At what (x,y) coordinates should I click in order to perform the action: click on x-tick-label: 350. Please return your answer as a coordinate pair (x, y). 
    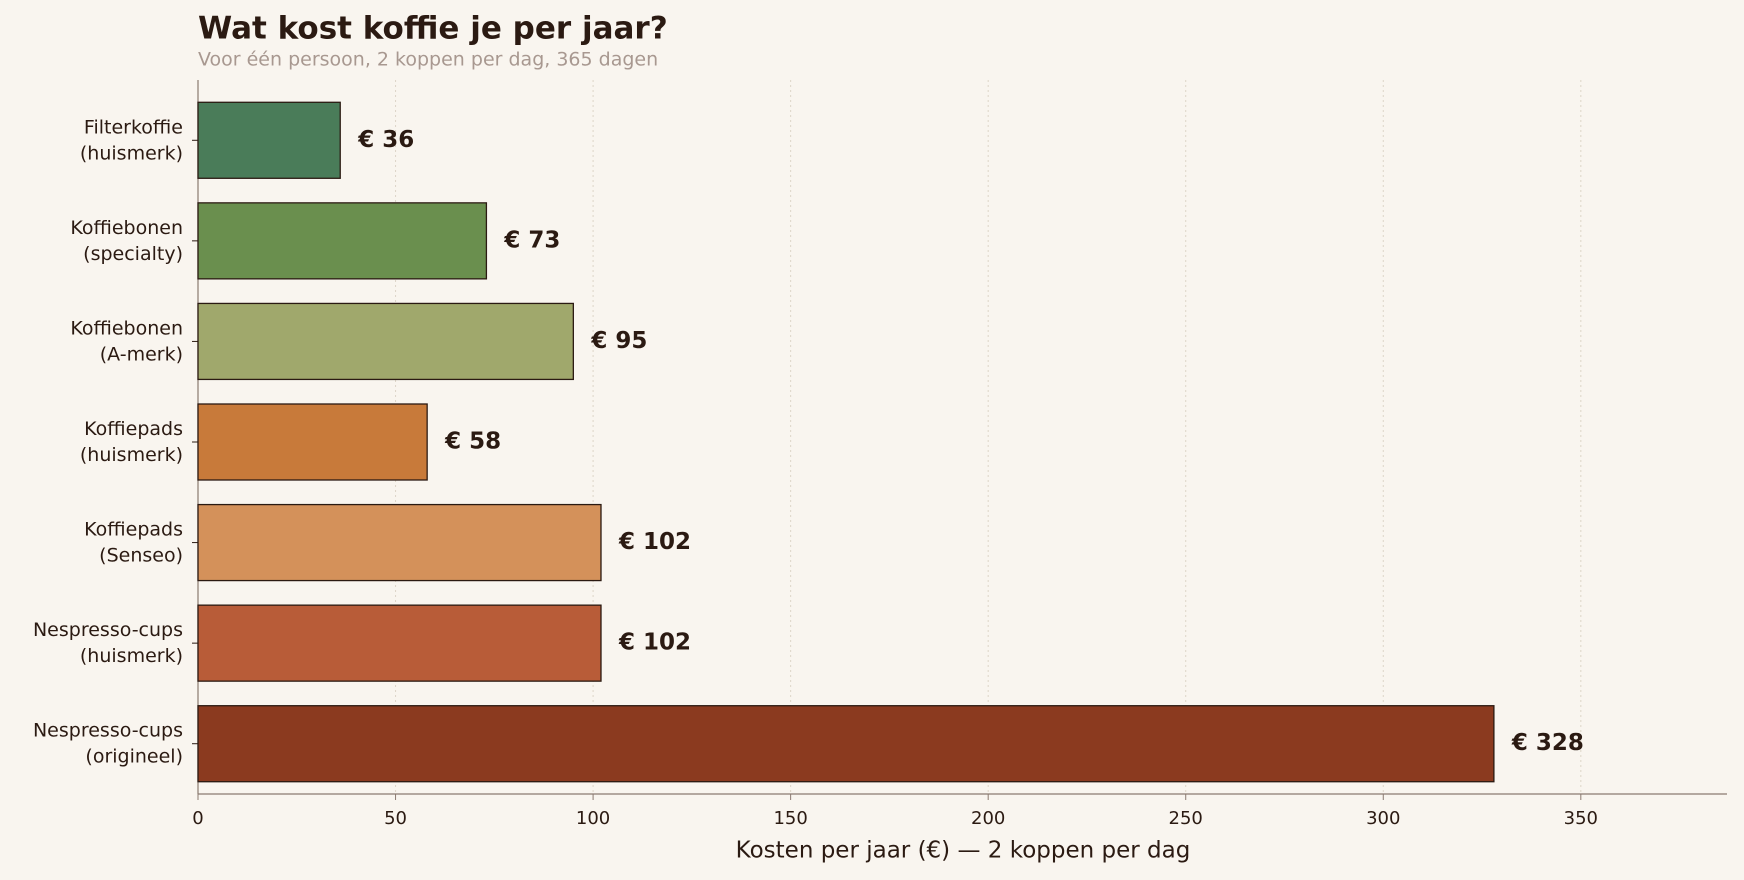
    Looking at the image, I should click on (1581, 818).